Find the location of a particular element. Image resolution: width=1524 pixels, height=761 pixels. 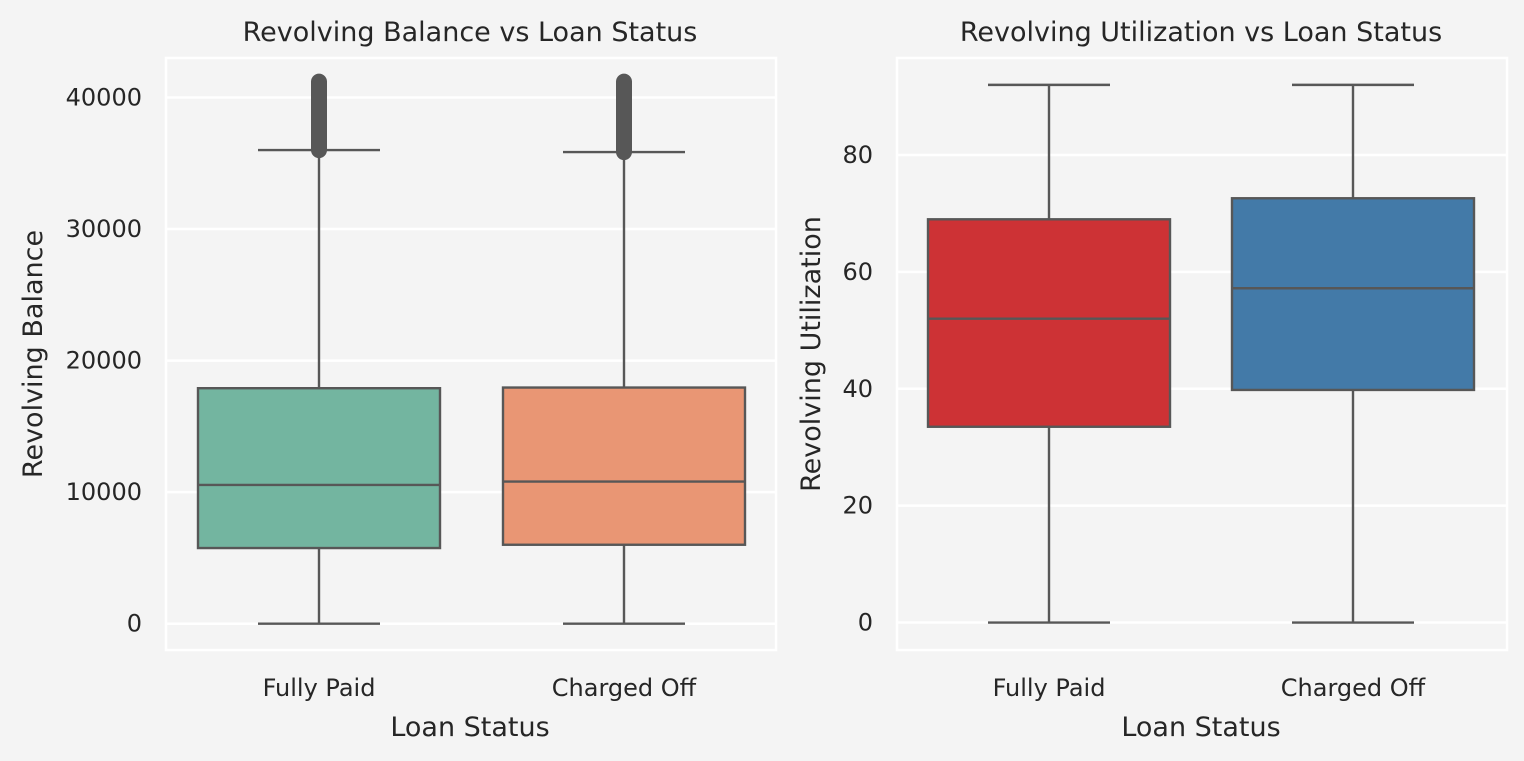

y-tick-label: 10000 is located at coordinates (104, 492).